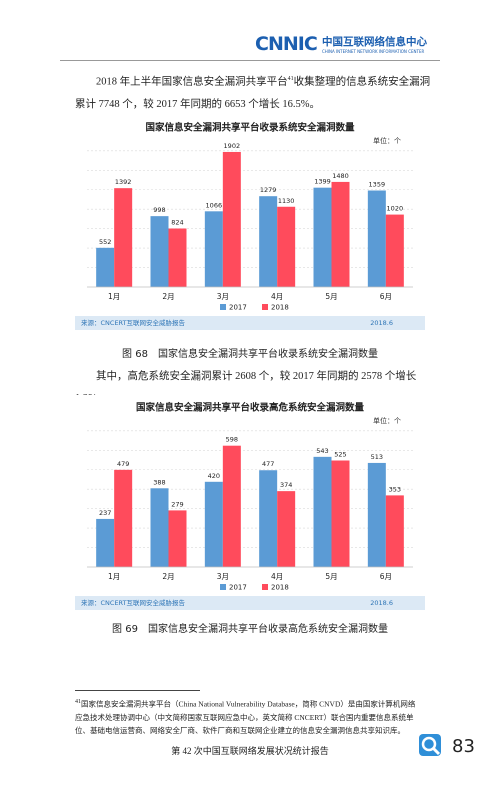 This screenshot has height=800, width=500. I want to click on header-rule, so click(250, 60).